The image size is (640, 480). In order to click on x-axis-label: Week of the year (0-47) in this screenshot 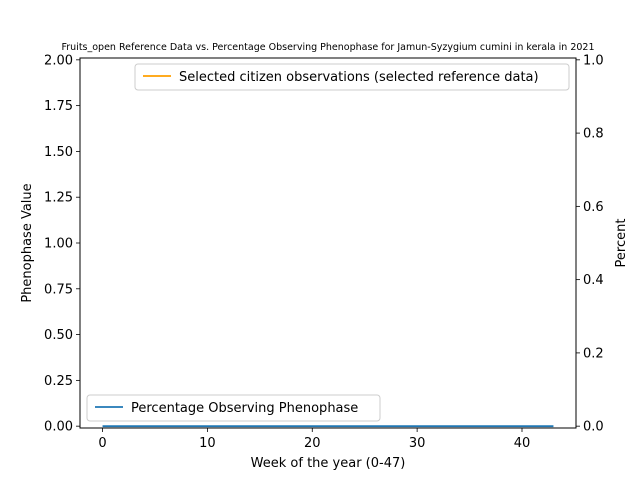, I will do `click(328, 463)`.